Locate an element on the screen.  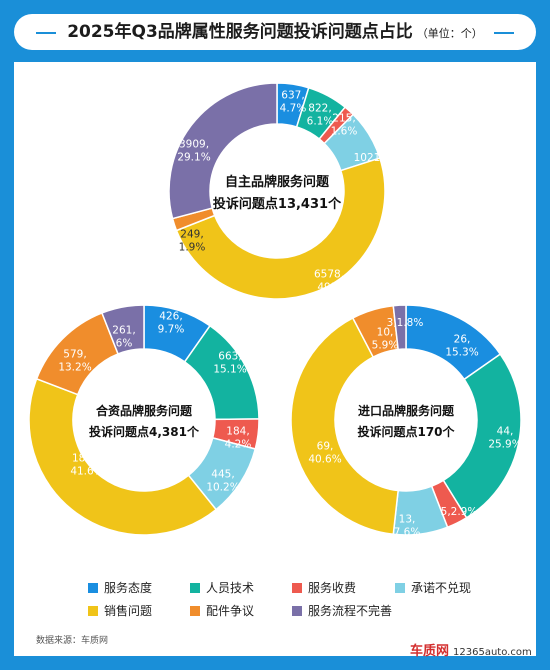
data-label-2-1: 426, 9.7% is located at coordinates (171, 323).